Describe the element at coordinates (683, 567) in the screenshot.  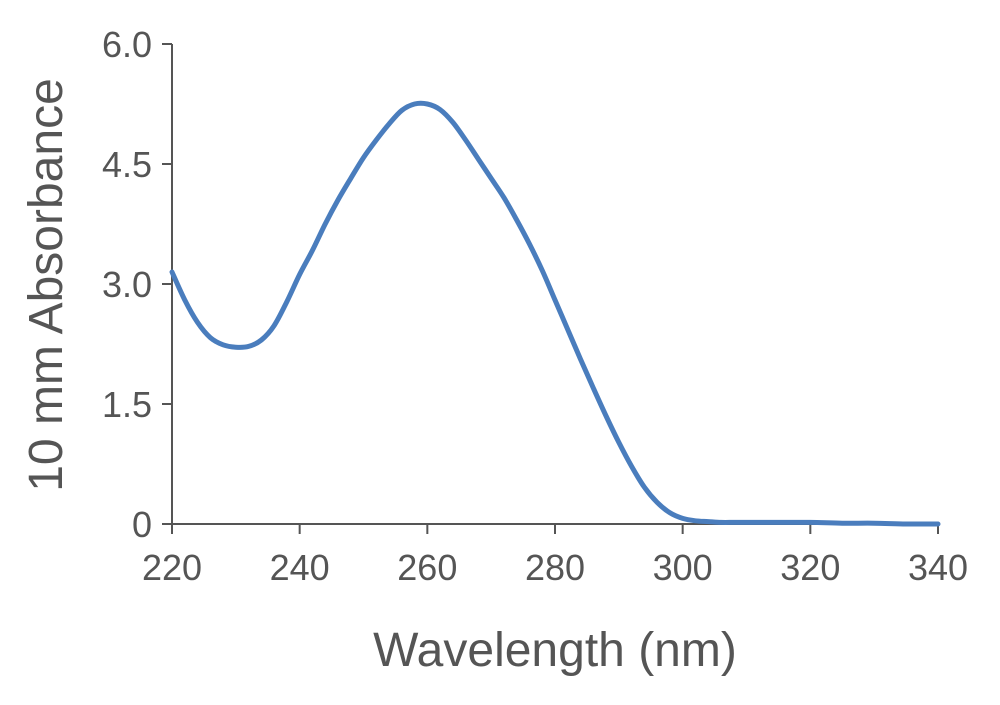
I see `x-tick-label: 300` at that location.